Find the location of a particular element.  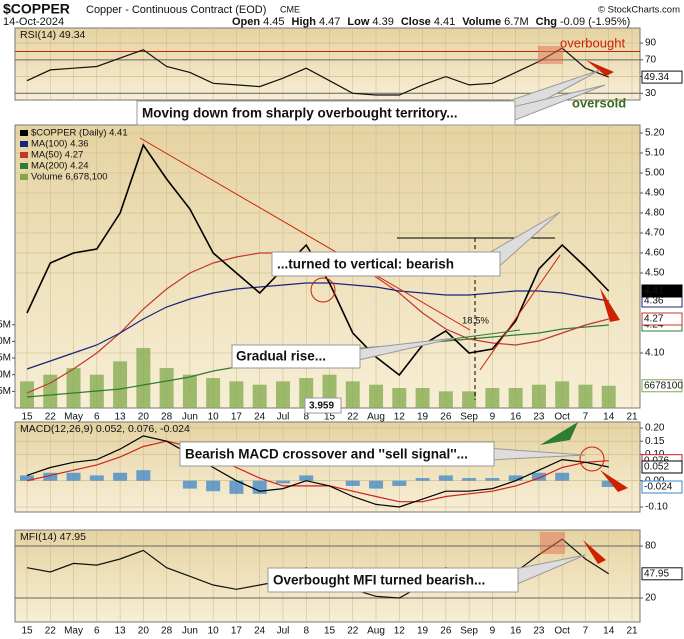

quote-label: Open is located at coordinates (246, 22).